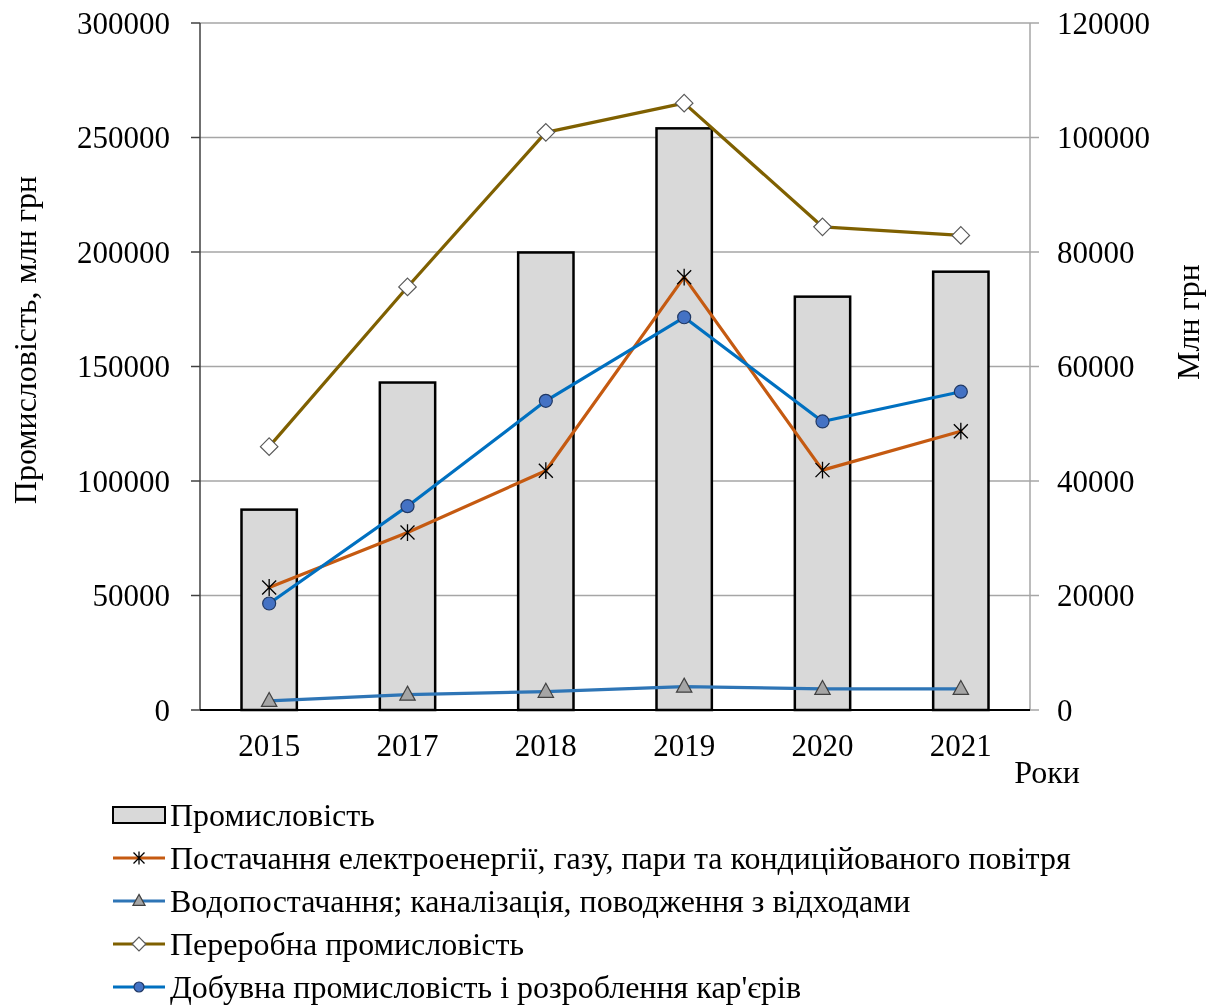  What do you see at coordinates (1096, 481) in the screenshot?
I see `y2-tick-label: 40000` at bounding box center [1096, 481].